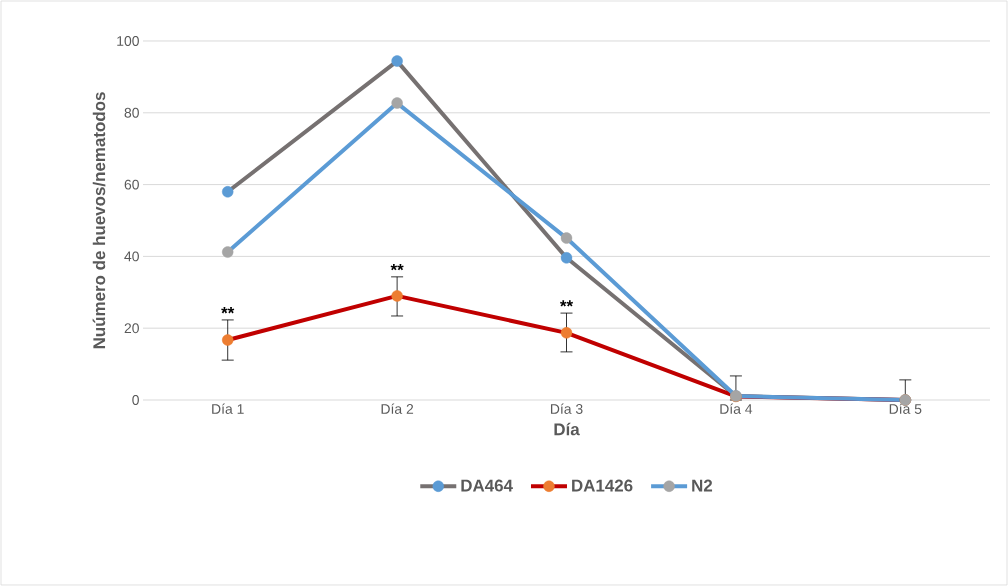 The image size is (1008, 586). What do you see at coordinates (135, 400) in the screenshot?
I see `y-tick-label: 0` at bounding box center [135, 400].